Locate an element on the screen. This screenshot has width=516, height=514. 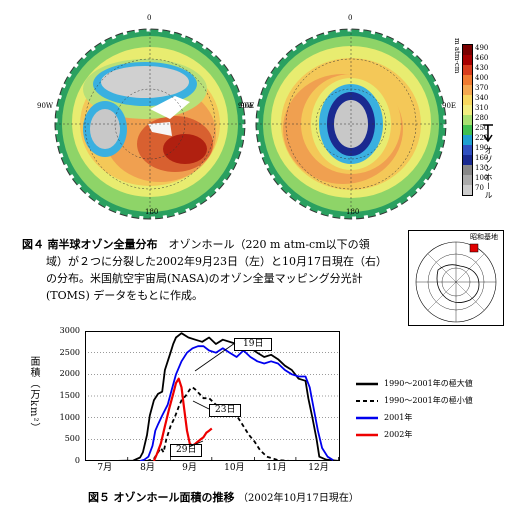
x-tick-label: 11月 is located at coordinates (276, 468).